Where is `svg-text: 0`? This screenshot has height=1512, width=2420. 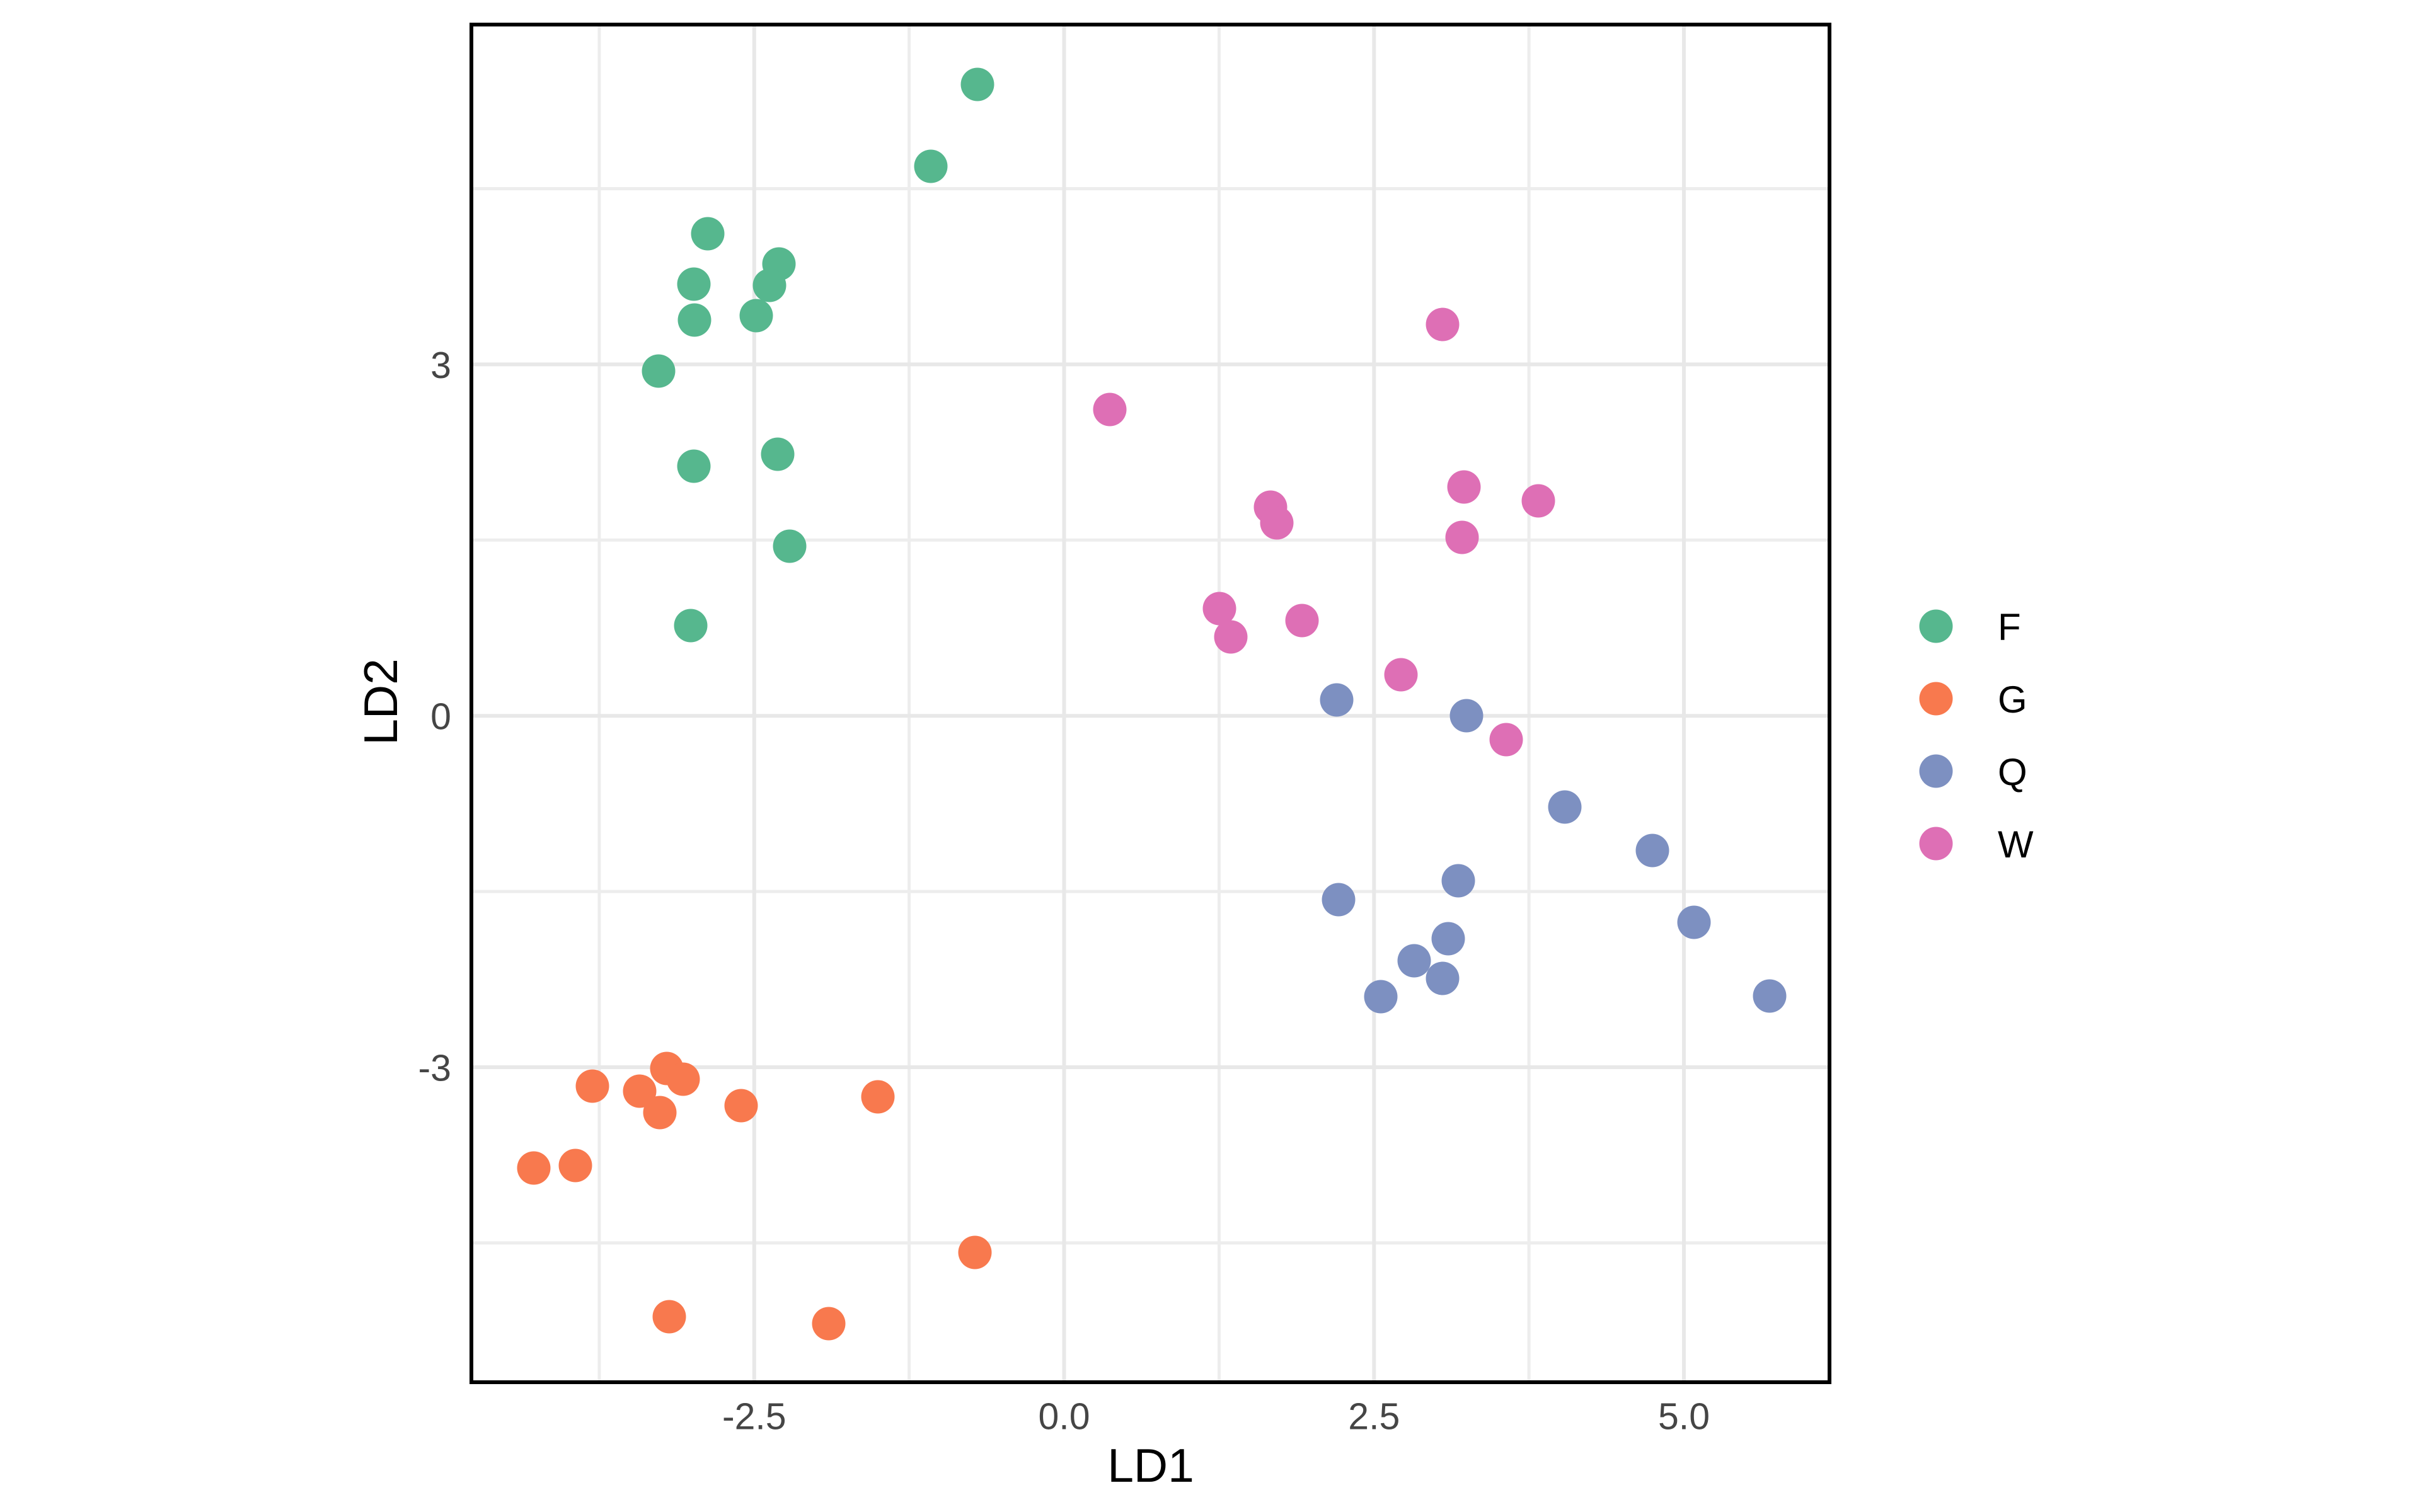
svg-text: 0 is located at coordinates (440, 717).